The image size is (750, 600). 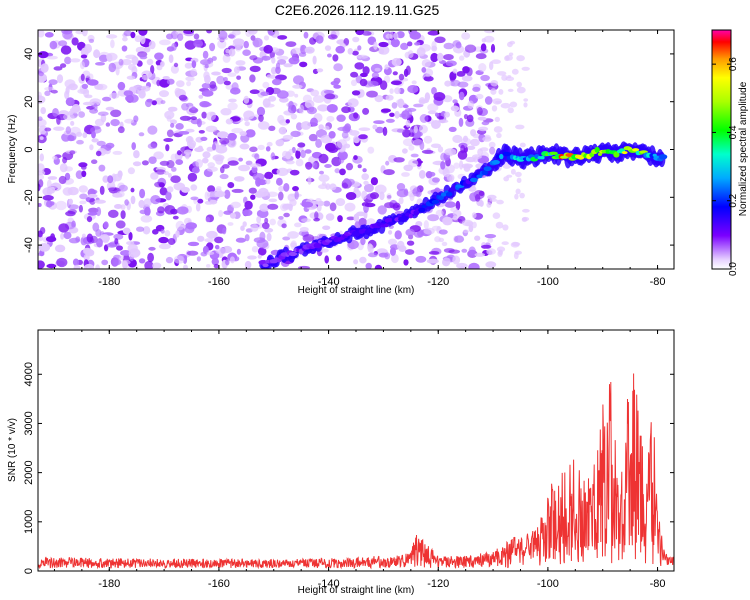 What do you see at coordinates (29, 245) in the screenshot?
I see `y-tick-label: -40` at bounding box center [29, 245].